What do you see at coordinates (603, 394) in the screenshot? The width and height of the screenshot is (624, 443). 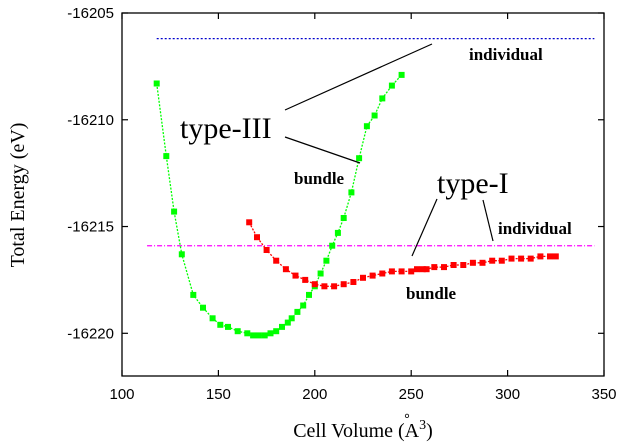 I see `x-tick-label: 350` at bounding box center [603, 394].